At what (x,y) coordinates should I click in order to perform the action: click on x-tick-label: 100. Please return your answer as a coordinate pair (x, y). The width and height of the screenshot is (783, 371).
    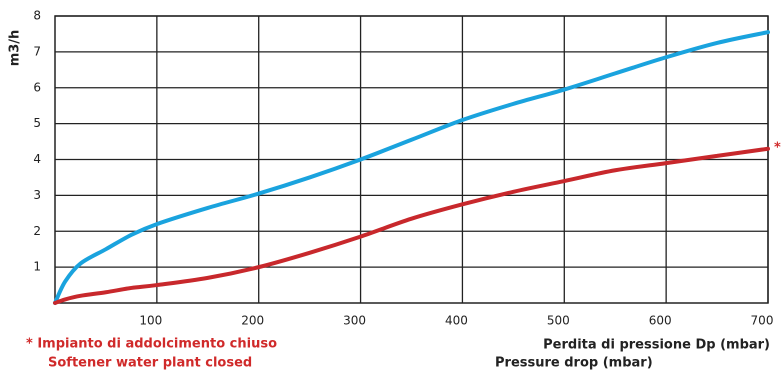
    Looking at the image, I should click on (150, 321).